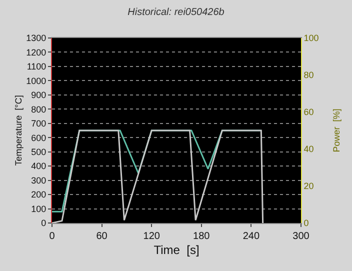 The height and width of the screenshot is (271, 352). I want to click on y2-tick-label: 100, so click(311, 38).